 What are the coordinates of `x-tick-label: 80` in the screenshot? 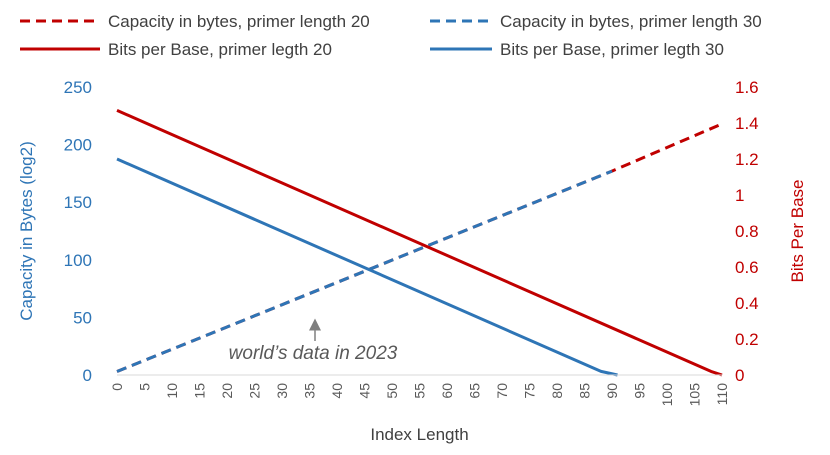 It's located at (557, 391).